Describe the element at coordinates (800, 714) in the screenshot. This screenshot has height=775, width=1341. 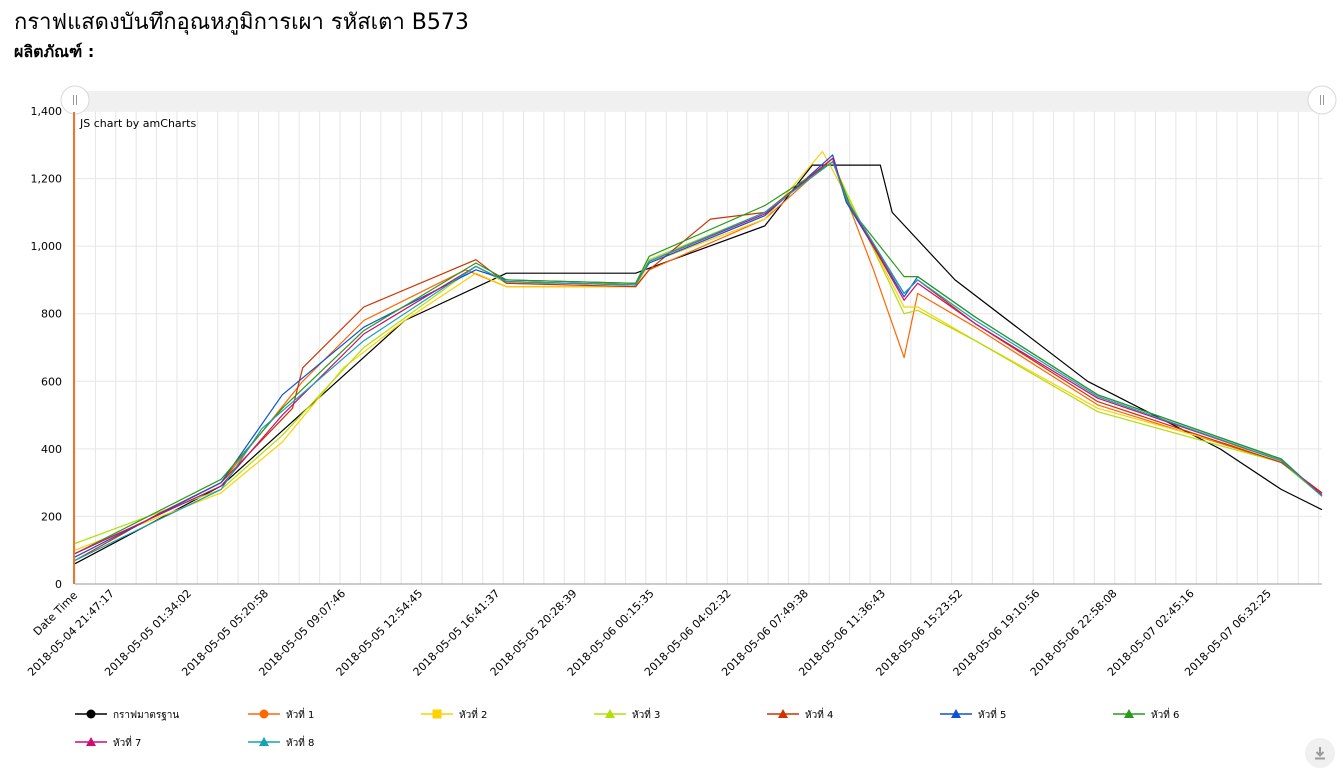
I see `legend-item: หัวที่ 4` at that location.